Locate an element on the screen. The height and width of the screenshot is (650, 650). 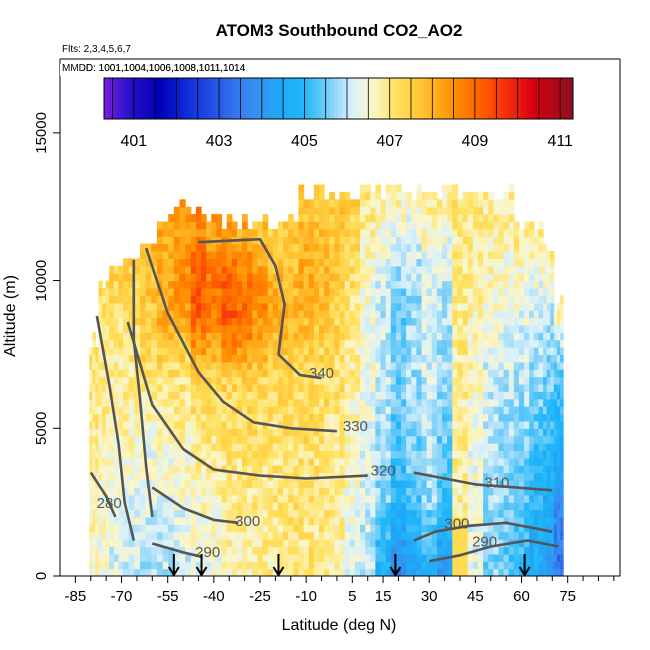
colorbar: 401 403 405 407 409 411 is located at coordinates (338, 113).